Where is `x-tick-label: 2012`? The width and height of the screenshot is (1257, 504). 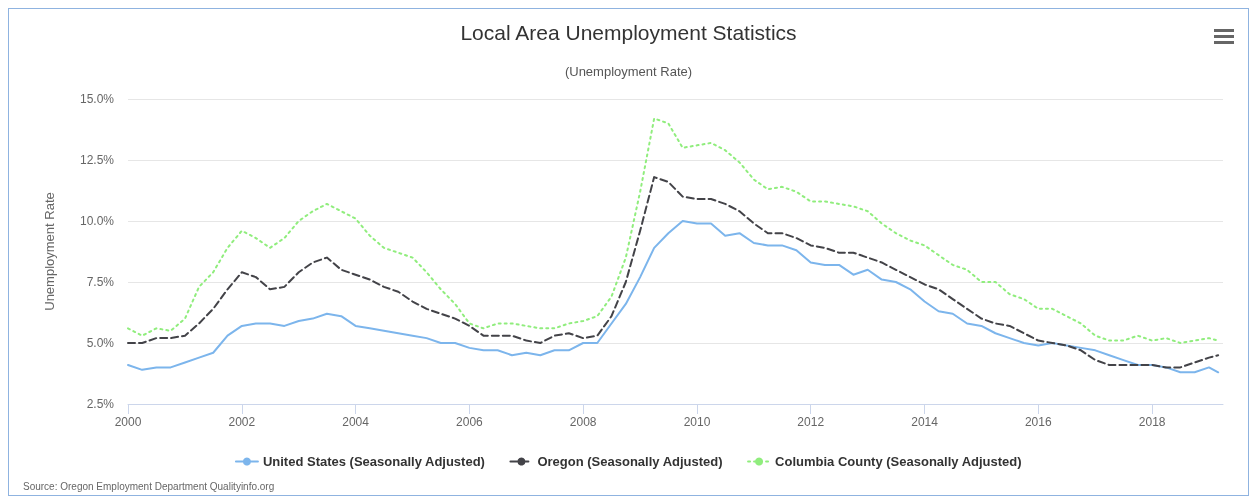
x-tick-label: 2012 is located at coordinates (811, 422).